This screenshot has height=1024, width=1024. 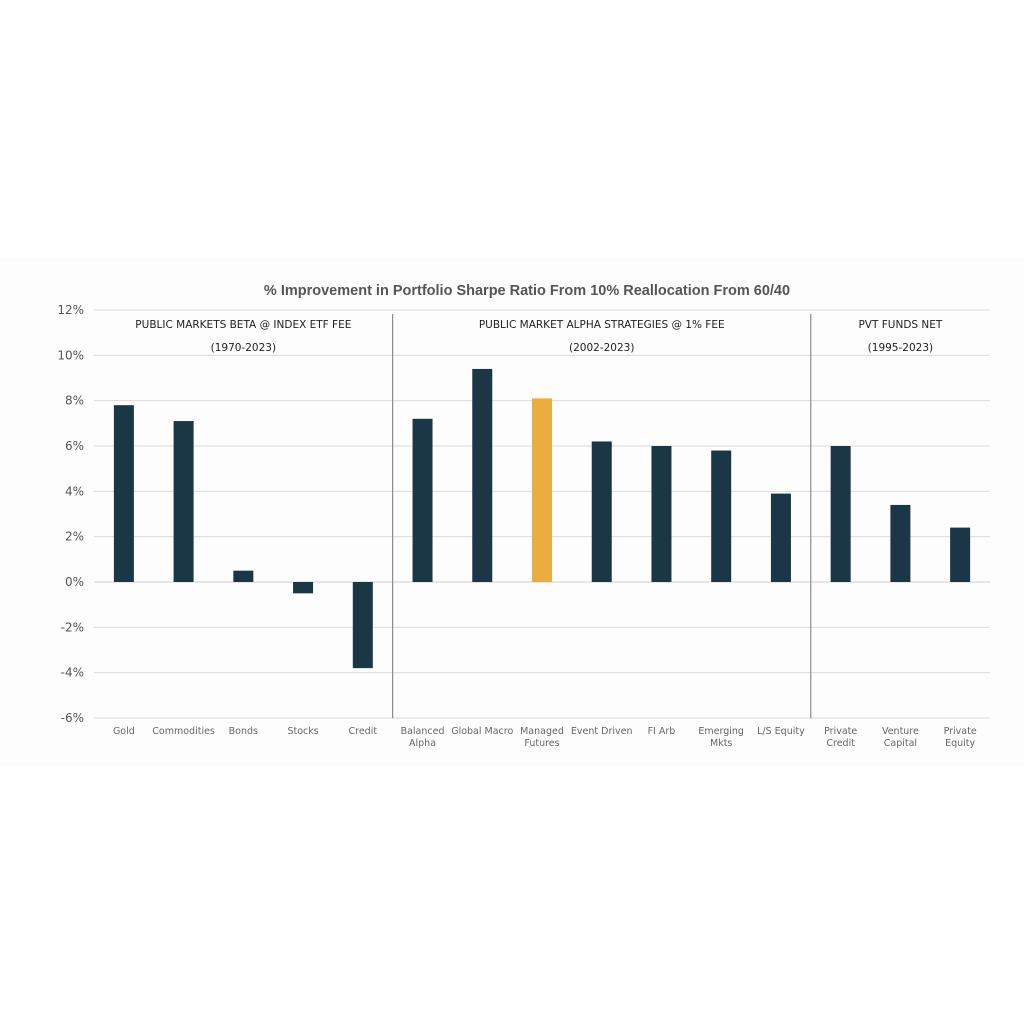 What do you see at coordinates (662, 731) in the screenshot?
I see `category-label: FI Arb` at bounding box center [662, 731].